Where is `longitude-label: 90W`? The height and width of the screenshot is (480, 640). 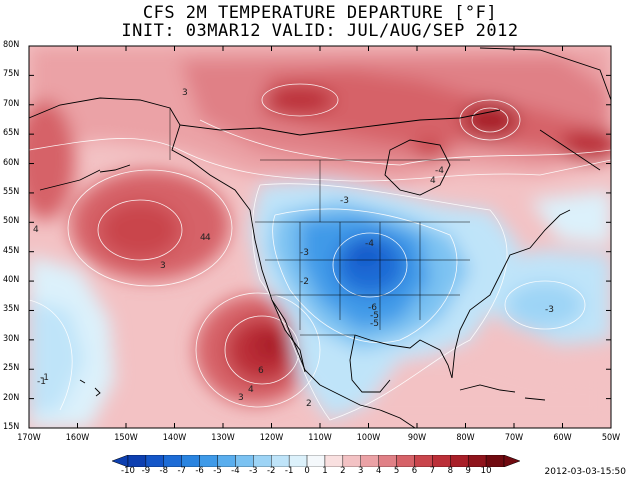
longitude-label: 90W is located at coordinates (417, 438).